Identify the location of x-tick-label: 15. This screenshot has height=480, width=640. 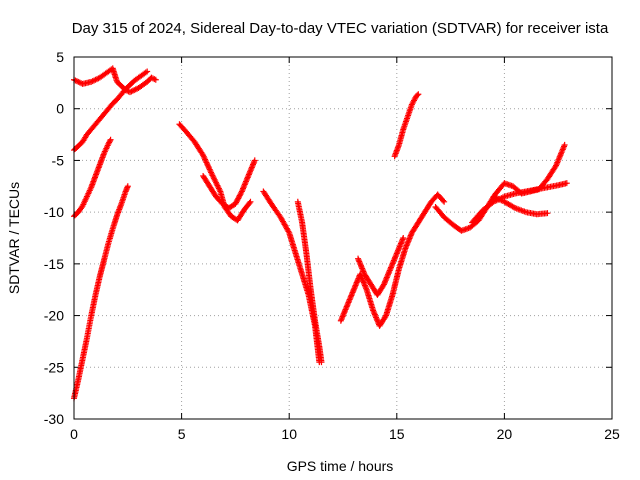
(397, 434).